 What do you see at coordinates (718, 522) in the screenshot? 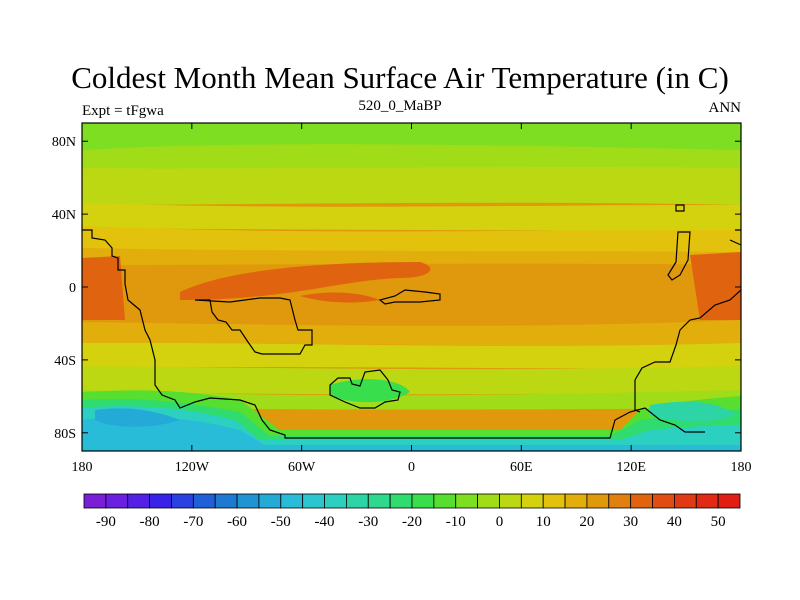
I see `colorbar-label: 50` at bounding box center [718, 522].